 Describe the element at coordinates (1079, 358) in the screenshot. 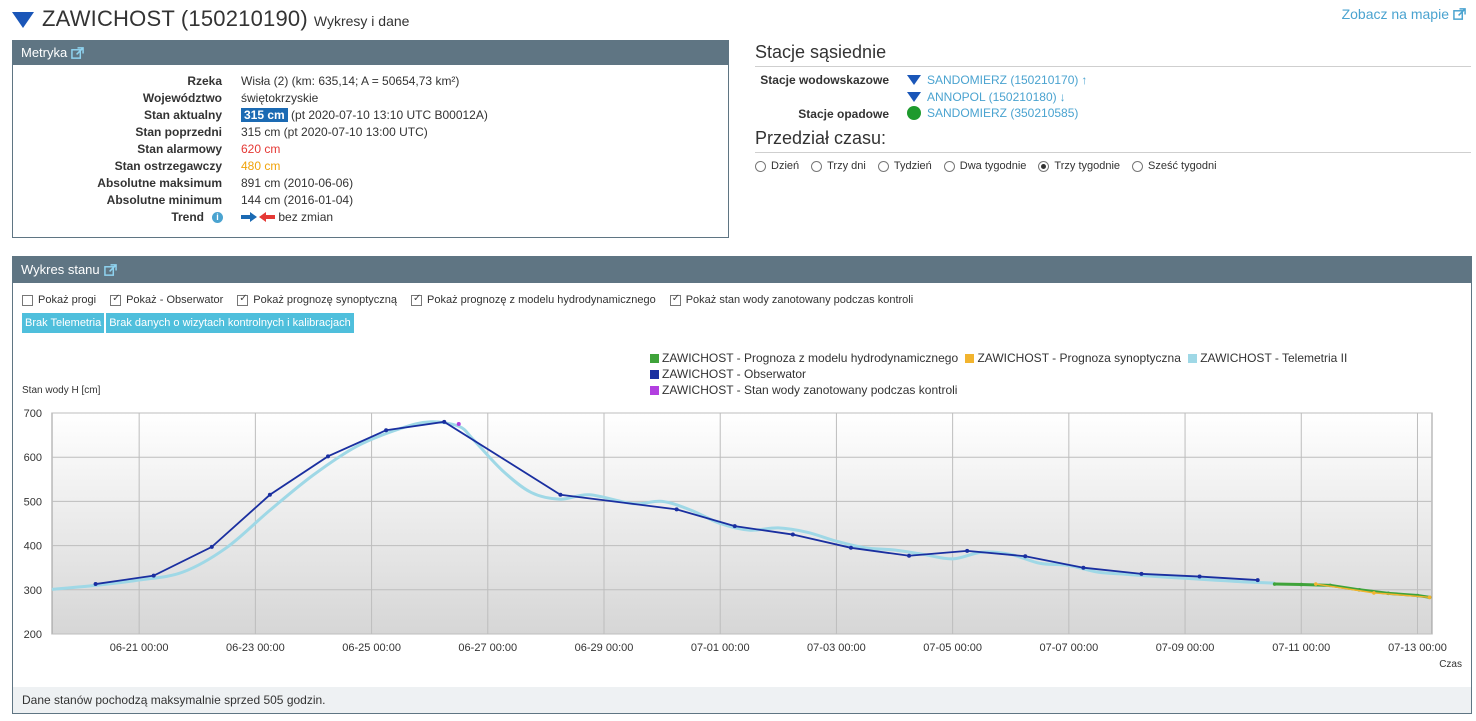

I see `legend-label: ZAWICHOST - Prognoza synoptyczna` at that location.